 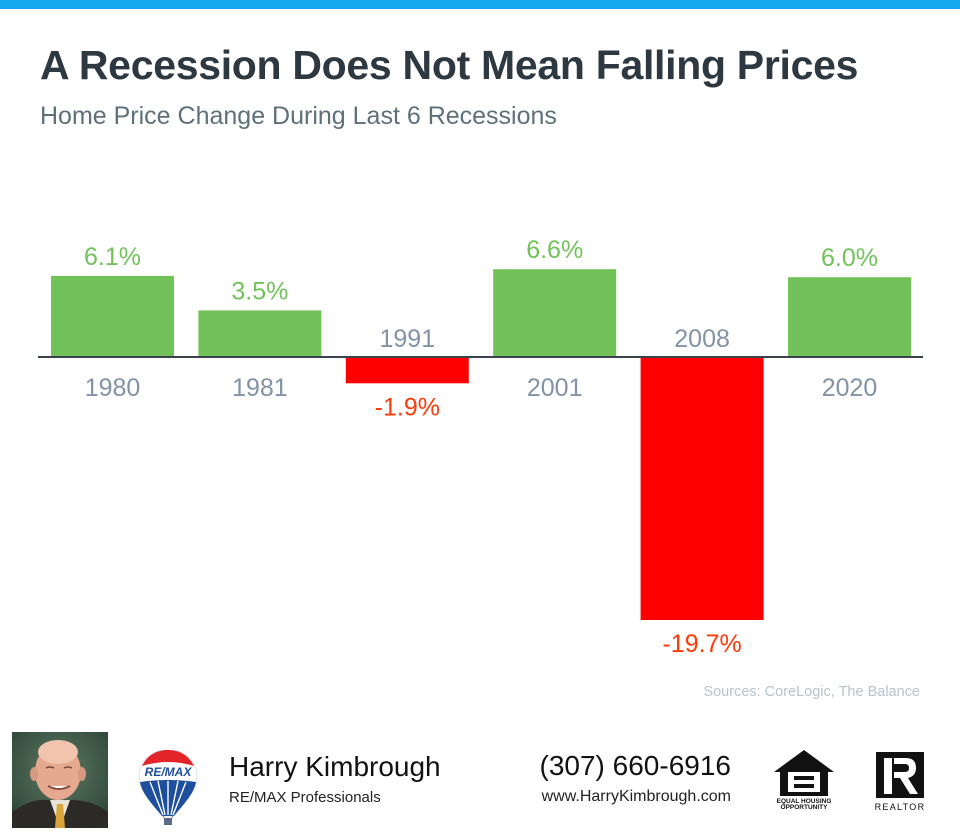 What do you see at coordinates (804, 780) in the screenshot?
I see `equal-housing-opportunity-icon: EQUAL HOUSING OPPORTUNITY` at bounding box center [804, 780].